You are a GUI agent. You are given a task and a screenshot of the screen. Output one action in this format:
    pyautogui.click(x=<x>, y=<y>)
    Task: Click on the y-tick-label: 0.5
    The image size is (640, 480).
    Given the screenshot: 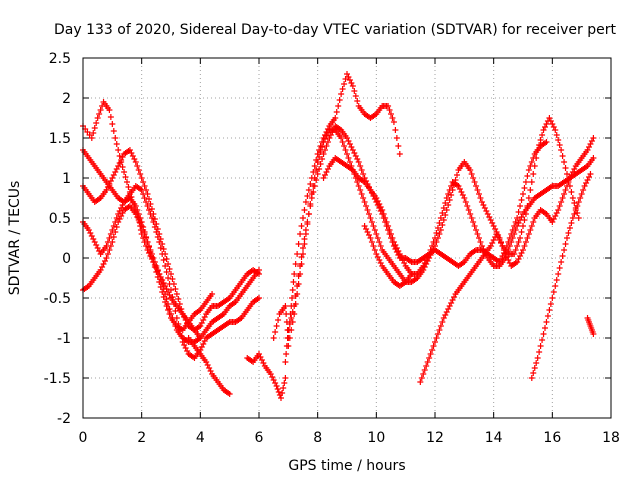 What is the action you would take?
    pyautogui.click(x=60, y=219)
    